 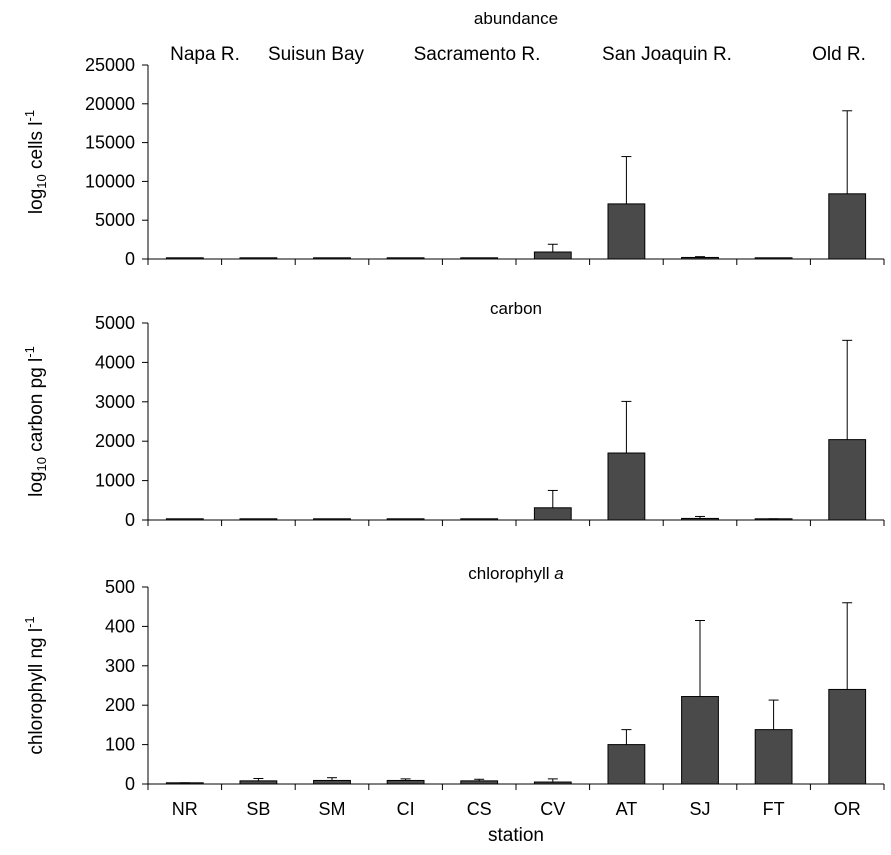 I want to click on x-tick-label: SJ, so click(x=699, y=809).